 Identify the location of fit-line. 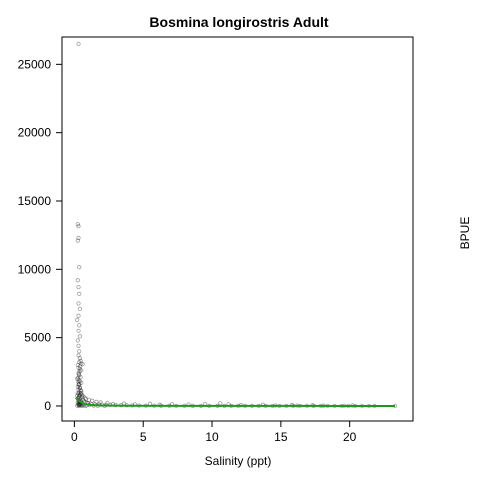
(235, 402).